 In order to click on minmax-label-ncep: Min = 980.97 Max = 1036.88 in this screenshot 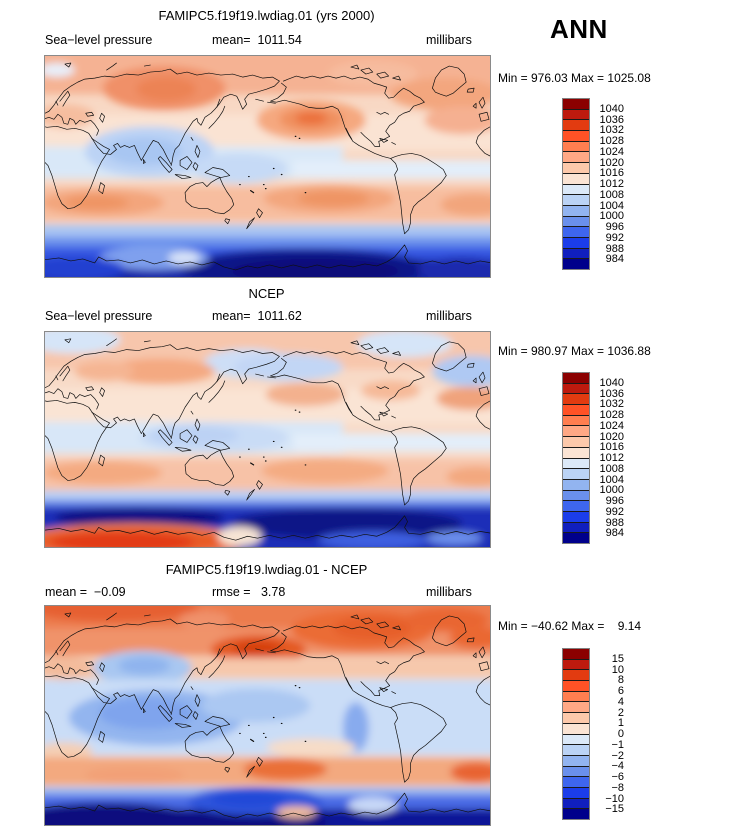, I will do `click(574, 351)`.